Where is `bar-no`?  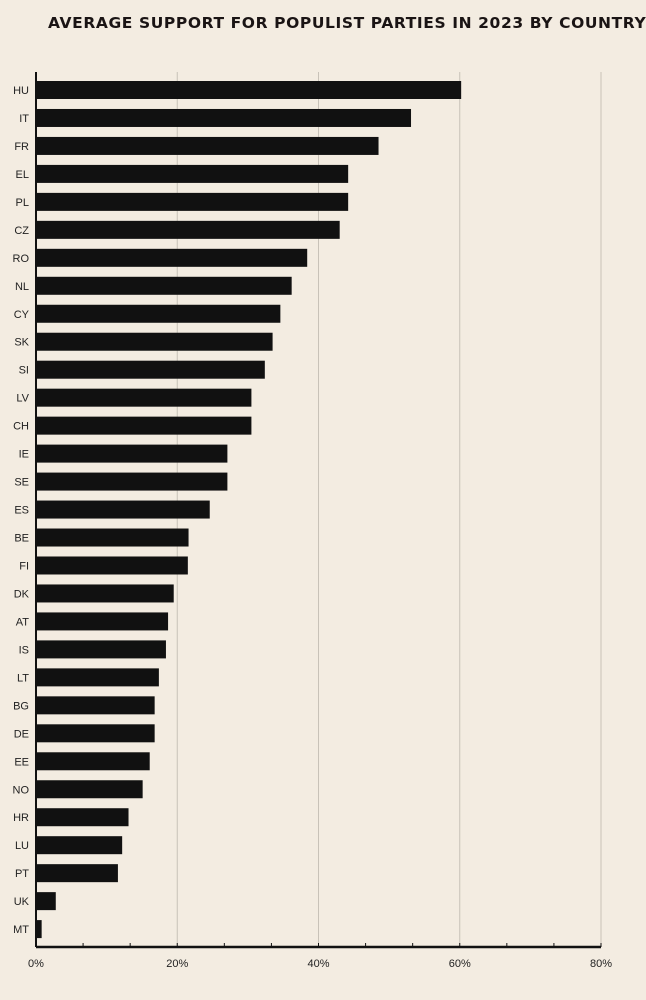
bar-no is located at coordinates (89, 789).